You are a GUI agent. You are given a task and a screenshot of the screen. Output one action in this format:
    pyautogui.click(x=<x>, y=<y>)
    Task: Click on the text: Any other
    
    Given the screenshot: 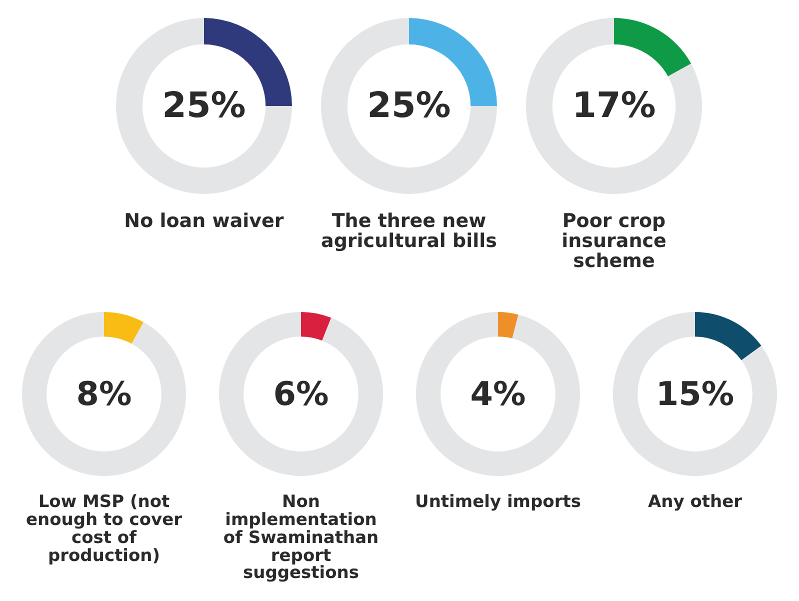 What is the action you would take?
    pyautogui.click(x=695, y=502)
    